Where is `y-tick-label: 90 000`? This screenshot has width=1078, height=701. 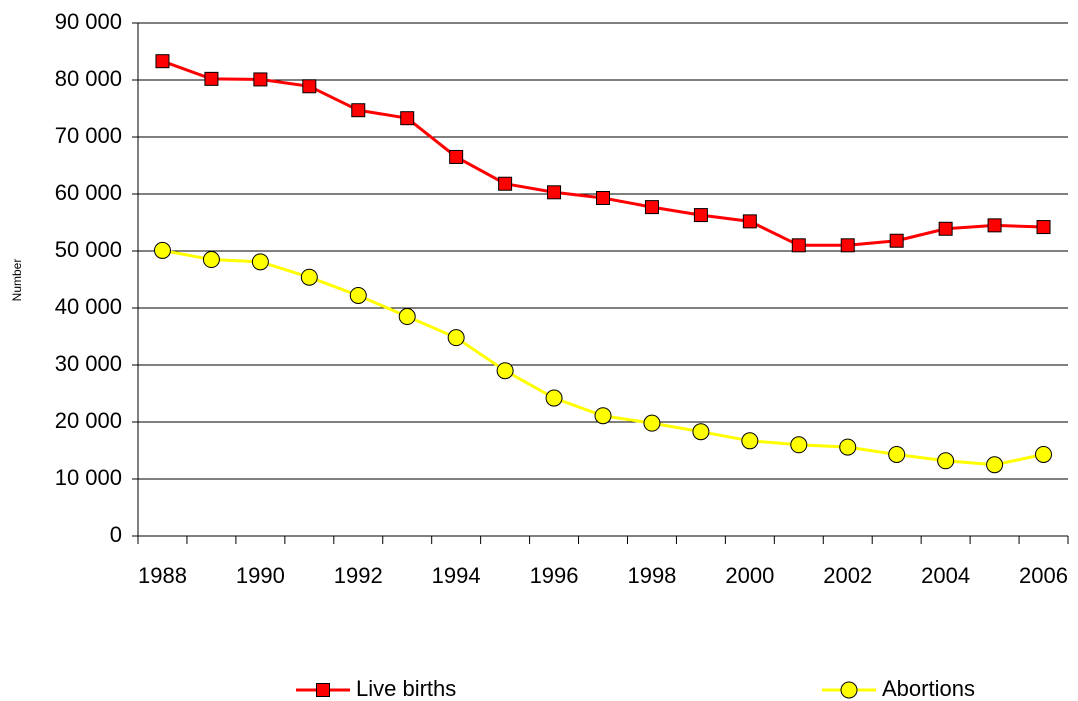 y-tick-label: 90 000 is located at coordinates (88, 21).